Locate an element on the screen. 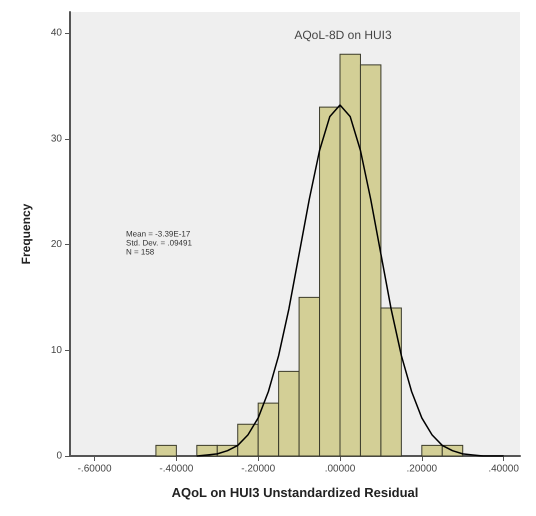  annotation: Std. Dev. = .09491 is located at coordinates (159, 243).